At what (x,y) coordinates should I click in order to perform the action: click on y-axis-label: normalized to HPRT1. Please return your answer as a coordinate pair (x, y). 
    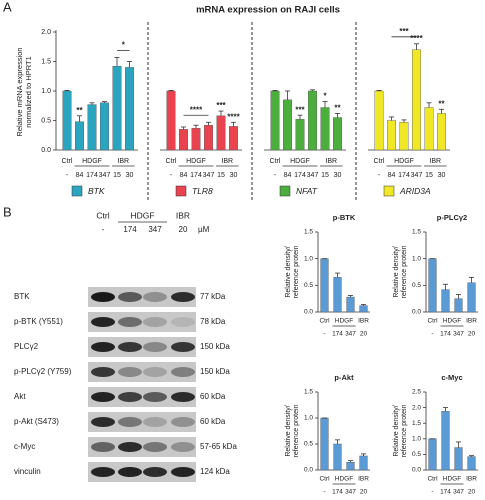
    Looking at the image, I should click on (28, 92).